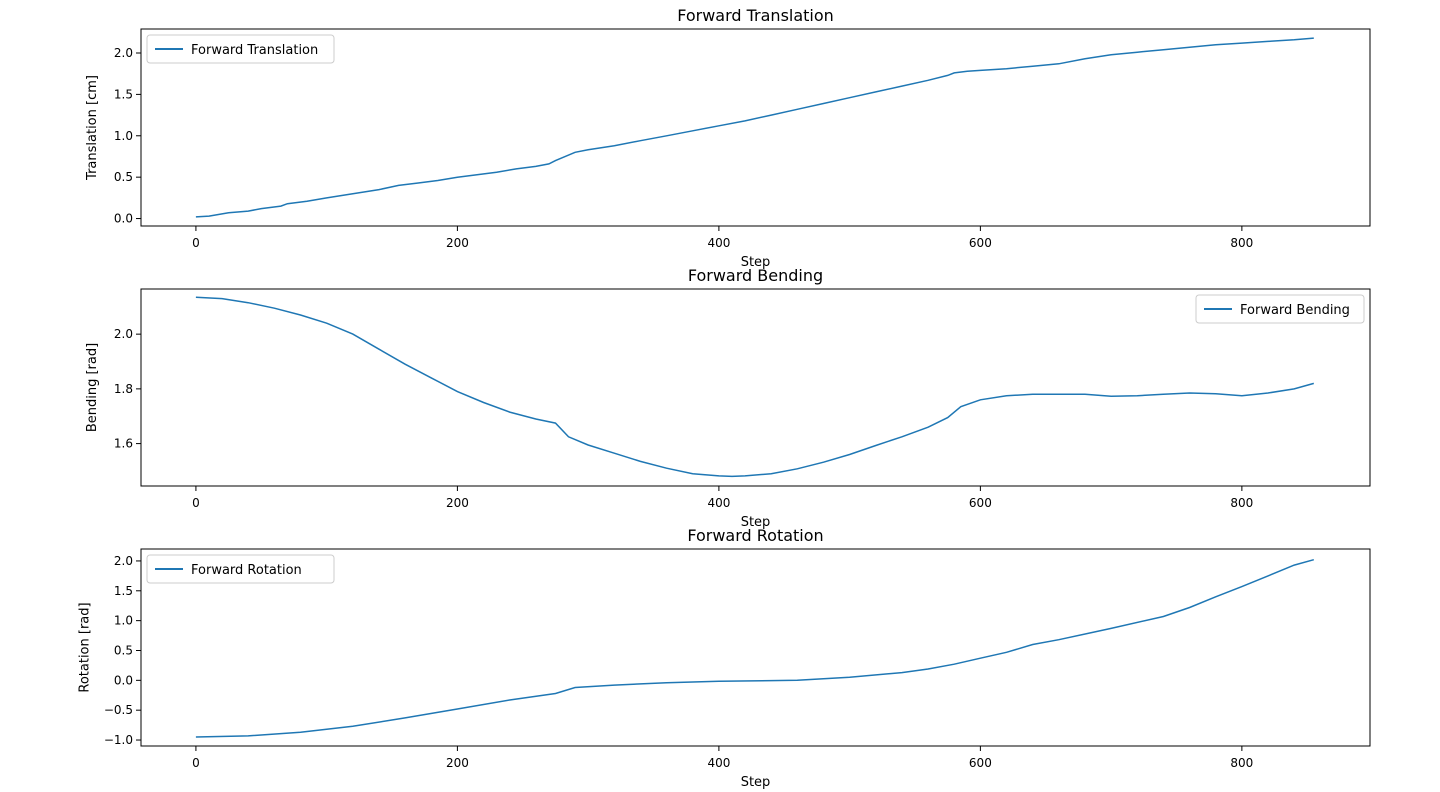  Describe the element at coordinates (118, 710) in the screenshot. I see `y-tick-label: −0.5` at that location.